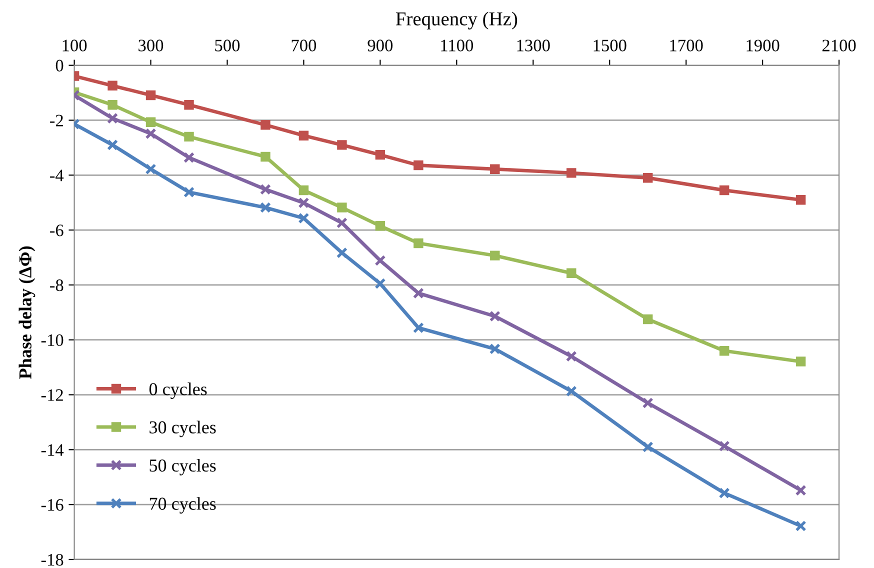 The height and width of the screenshot is (568, 874). What do you see at coordinates (380, 46) in the screenshot?
I see `x-tick-label: 900` at bounding box center [380, 46].